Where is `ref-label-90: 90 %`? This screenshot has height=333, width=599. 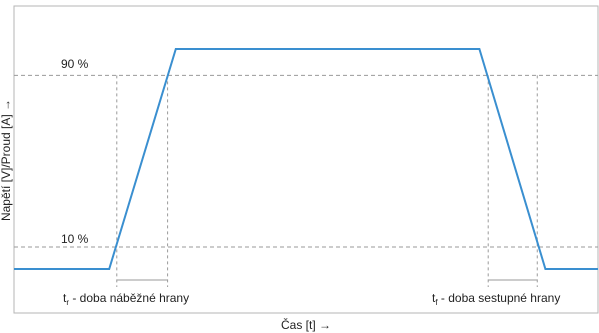 ref-label-90: 90 % is located at coordinates (75, 64).